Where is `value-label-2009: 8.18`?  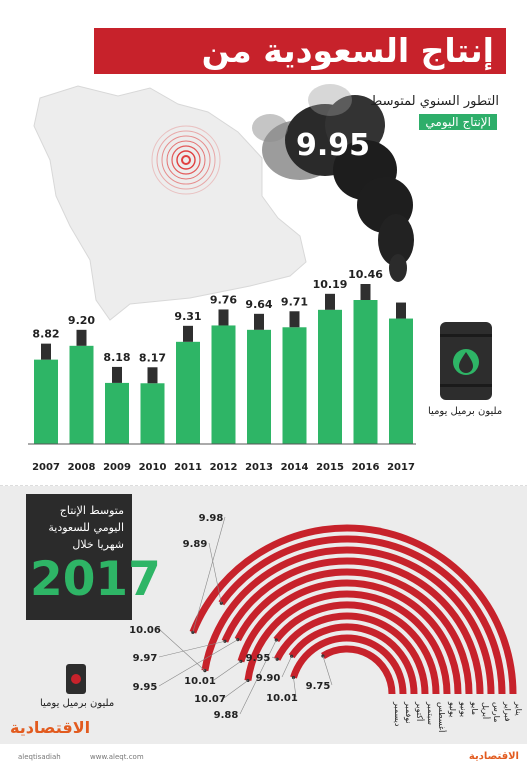 value-label-2009: 8.18 is located at coordinates (116, 357).